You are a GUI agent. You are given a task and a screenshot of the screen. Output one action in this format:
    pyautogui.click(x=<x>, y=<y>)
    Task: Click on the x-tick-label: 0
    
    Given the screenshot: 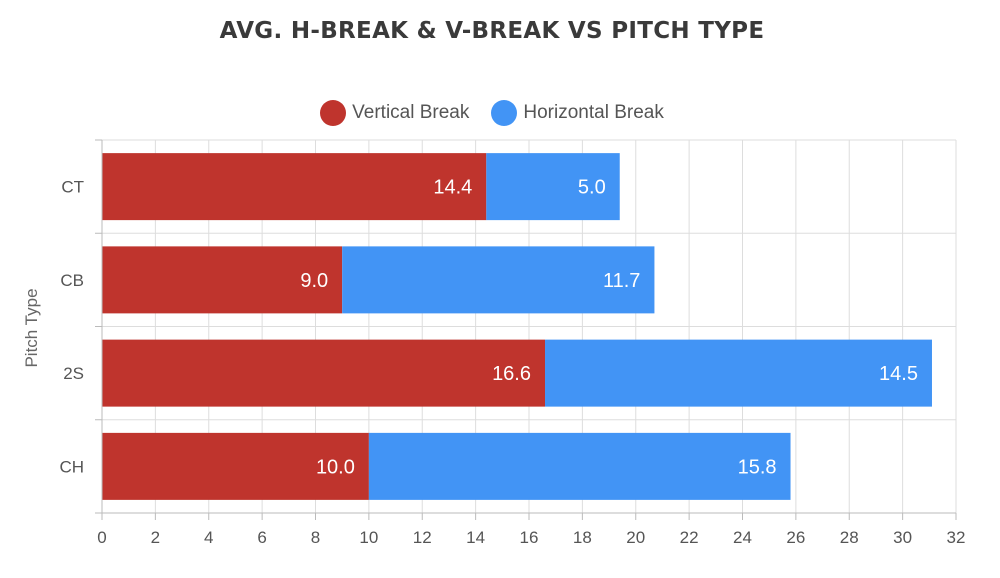 What is the action you would take?
    pyautogui.click(x=101, y=537)
    